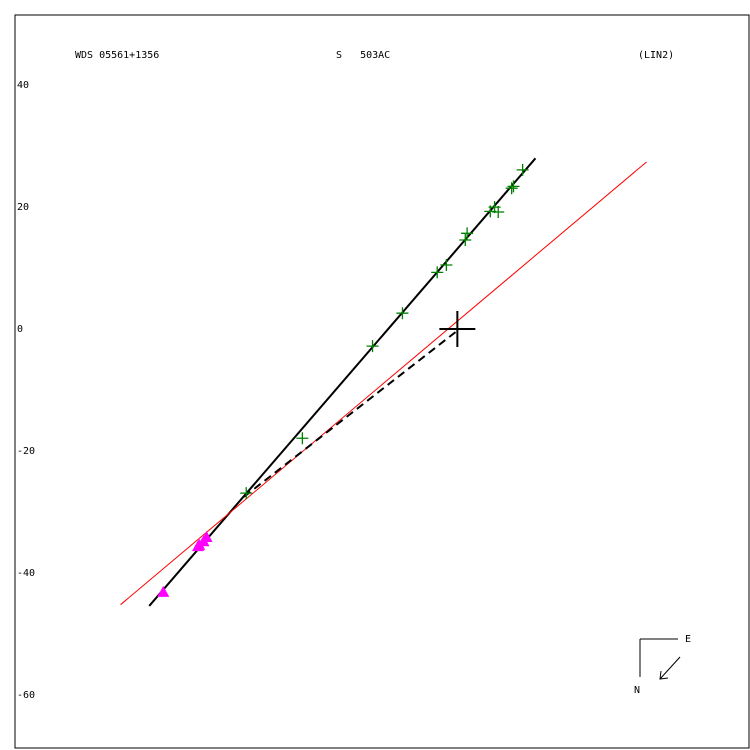 The height and width of the screenshot is (750, 750). Describe the element at coordinates (363, 55) in the screenshot. I see `discoverer: S 503AC` at that location.